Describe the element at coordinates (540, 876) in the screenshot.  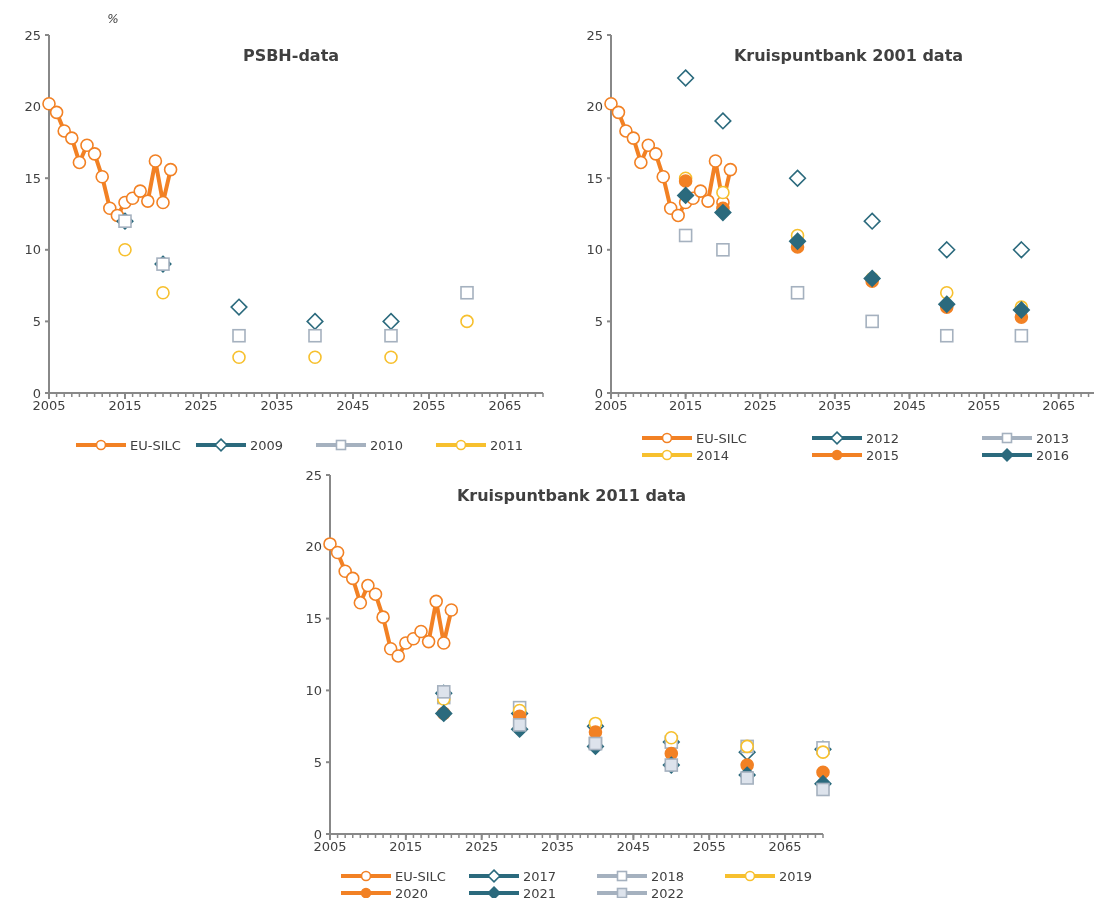
I see `legend-label: 2017` at that location.